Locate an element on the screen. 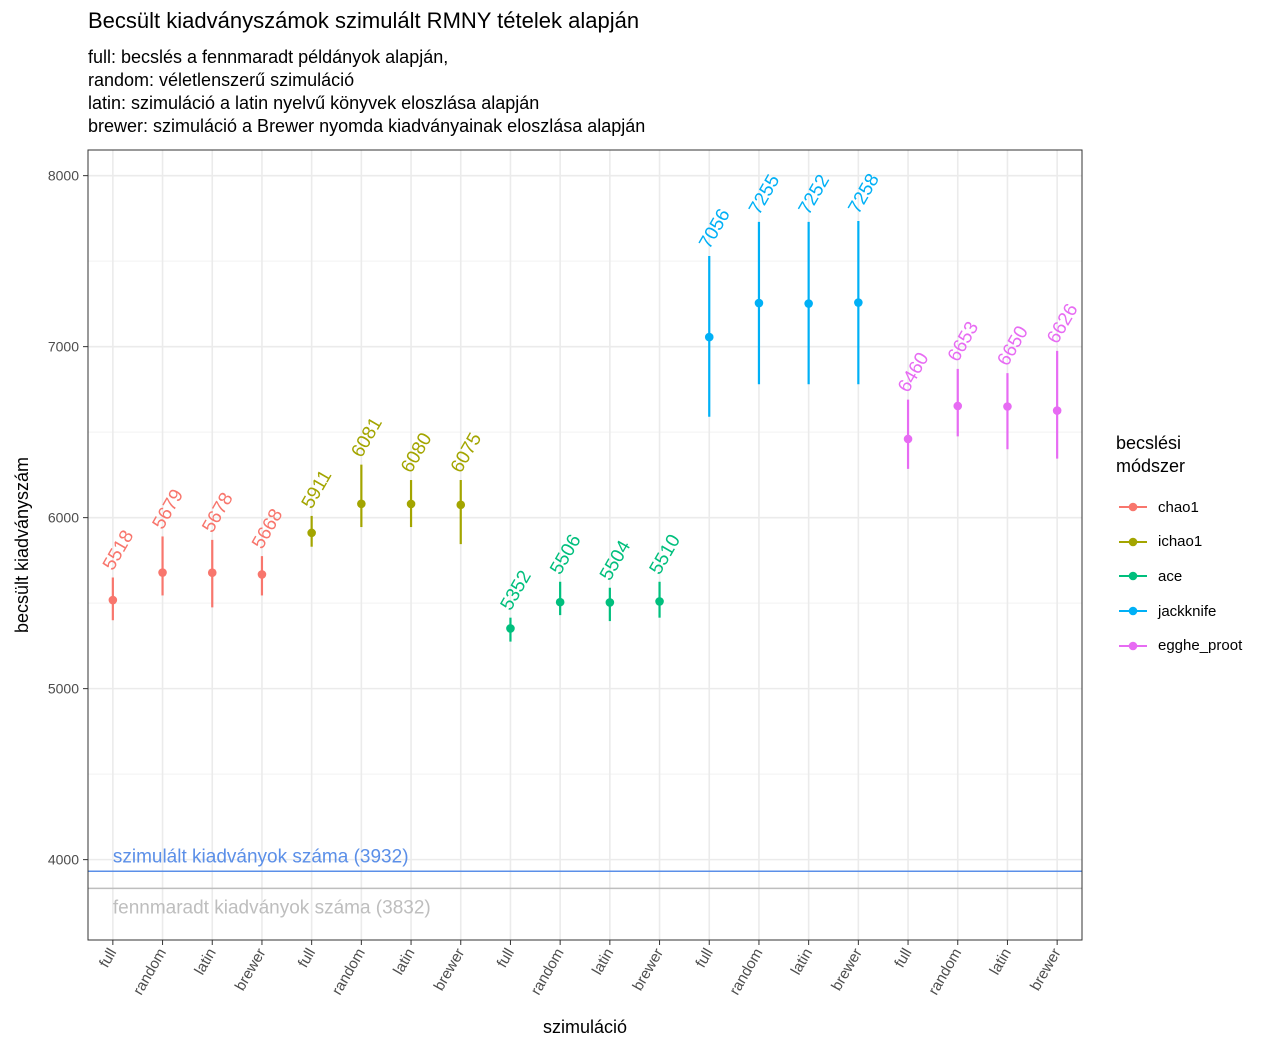 The height and width of the screenshot is (1050, 1284). legend-item: chao1 is located at coordinates (1179, 507).